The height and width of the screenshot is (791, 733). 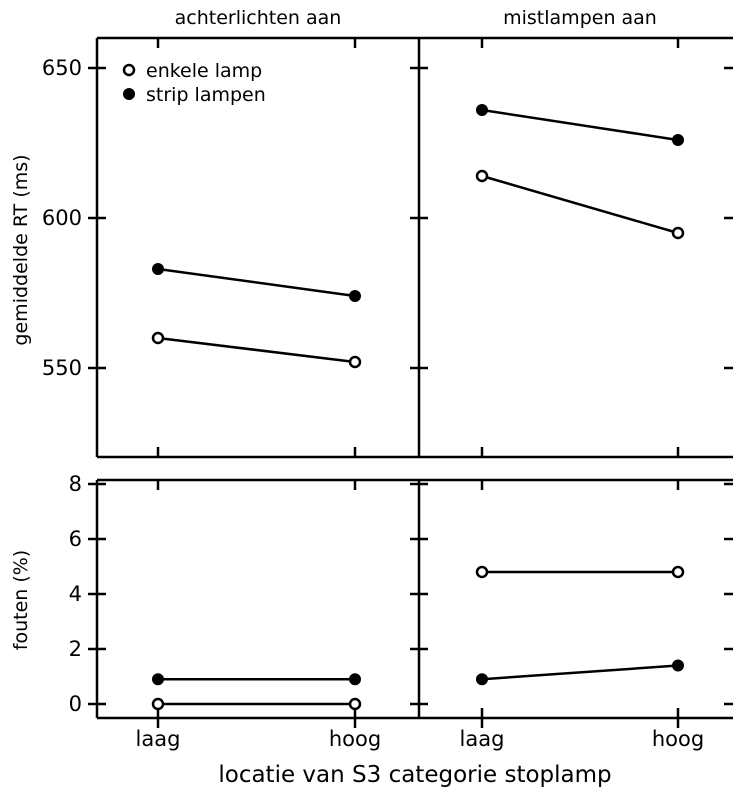 What do you see at coordinates (75, 484) in the screenshot?
I see `y-tick-label-err-8: 8` at bounding box center [75, 484].